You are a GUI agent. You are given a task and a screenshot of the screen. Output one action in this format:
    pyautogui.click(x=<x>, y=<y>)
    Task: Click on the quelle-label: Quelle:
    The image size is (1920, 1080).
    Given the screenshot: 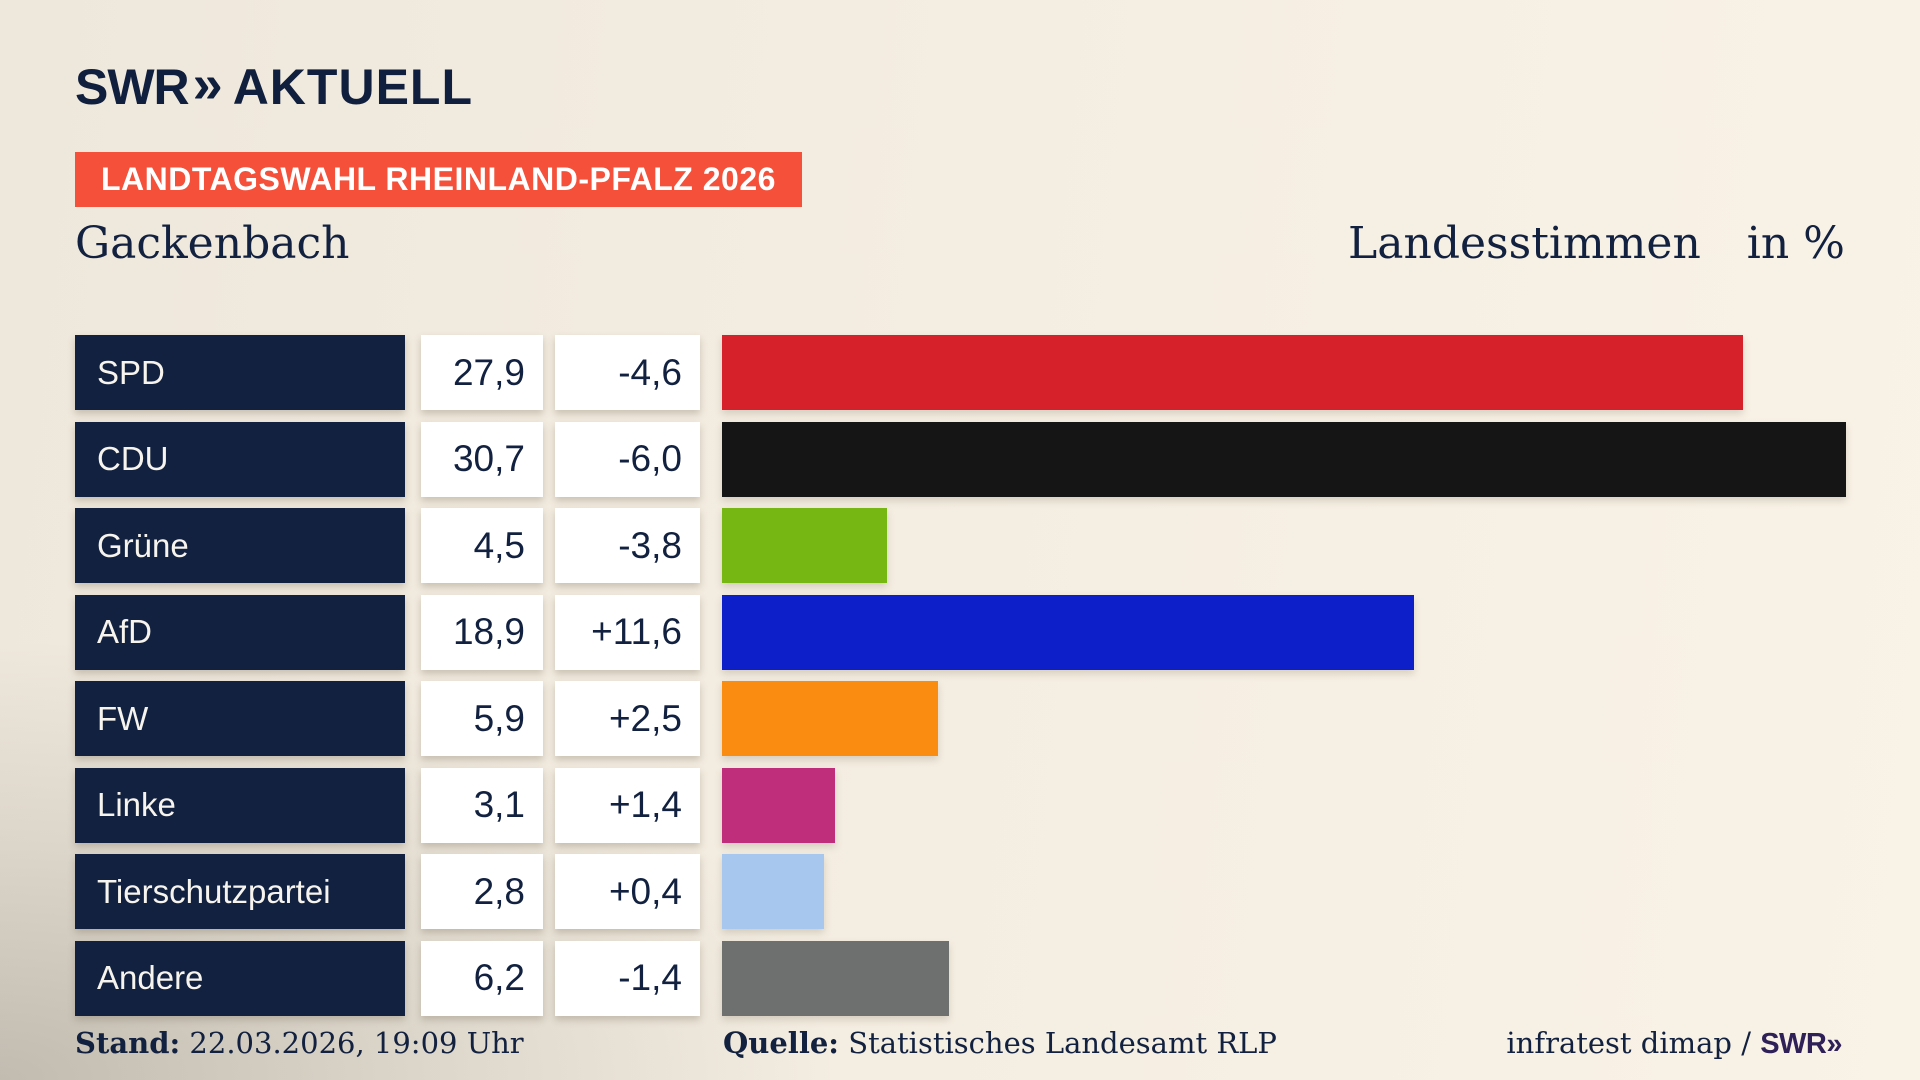 What is the action you would take?
    pyautogui.click(x=781, y=1043)
    